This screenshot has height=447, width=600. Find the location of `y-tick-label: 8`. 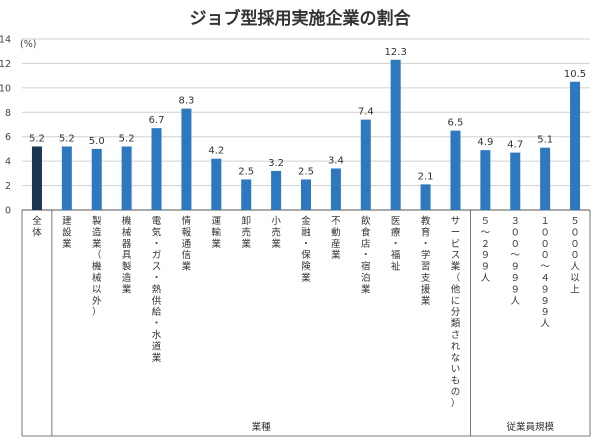

y-tick-label: 8 is located at coordinates (8, 113).